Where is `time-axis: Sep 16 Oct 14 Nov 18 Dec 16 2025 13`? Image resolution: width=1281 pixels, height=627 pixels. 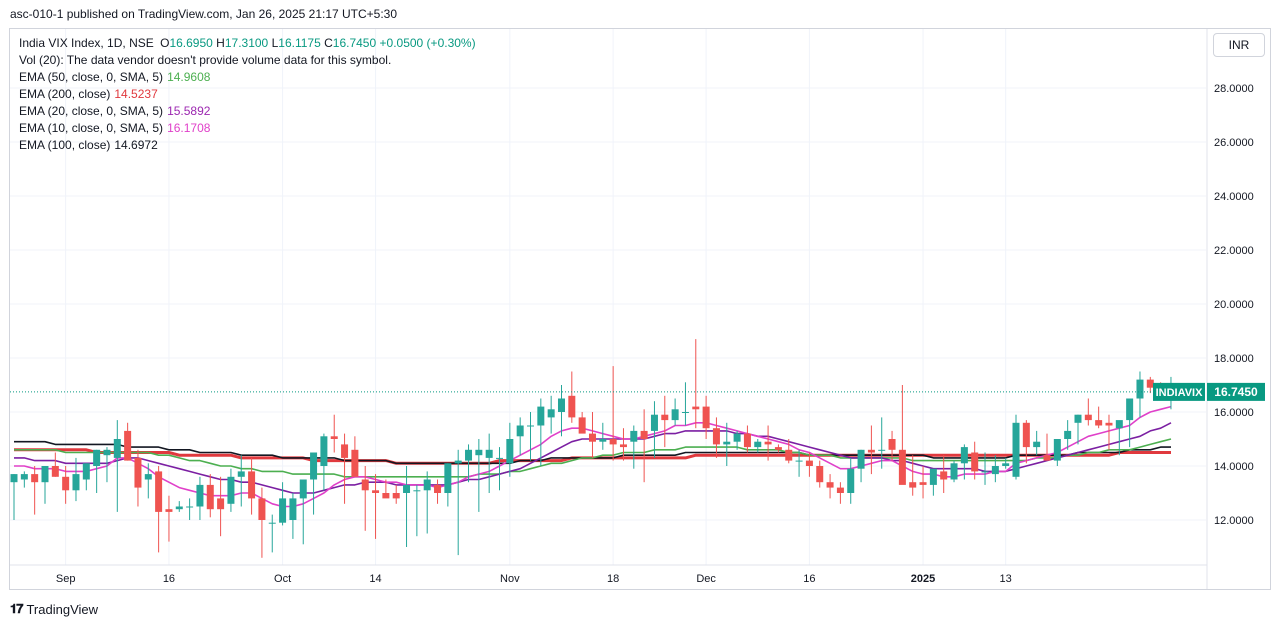 time-axis: Sep 16 Oct 14 Nov 18 Dec 16 2025 13 is located at coordinates (534, 579).